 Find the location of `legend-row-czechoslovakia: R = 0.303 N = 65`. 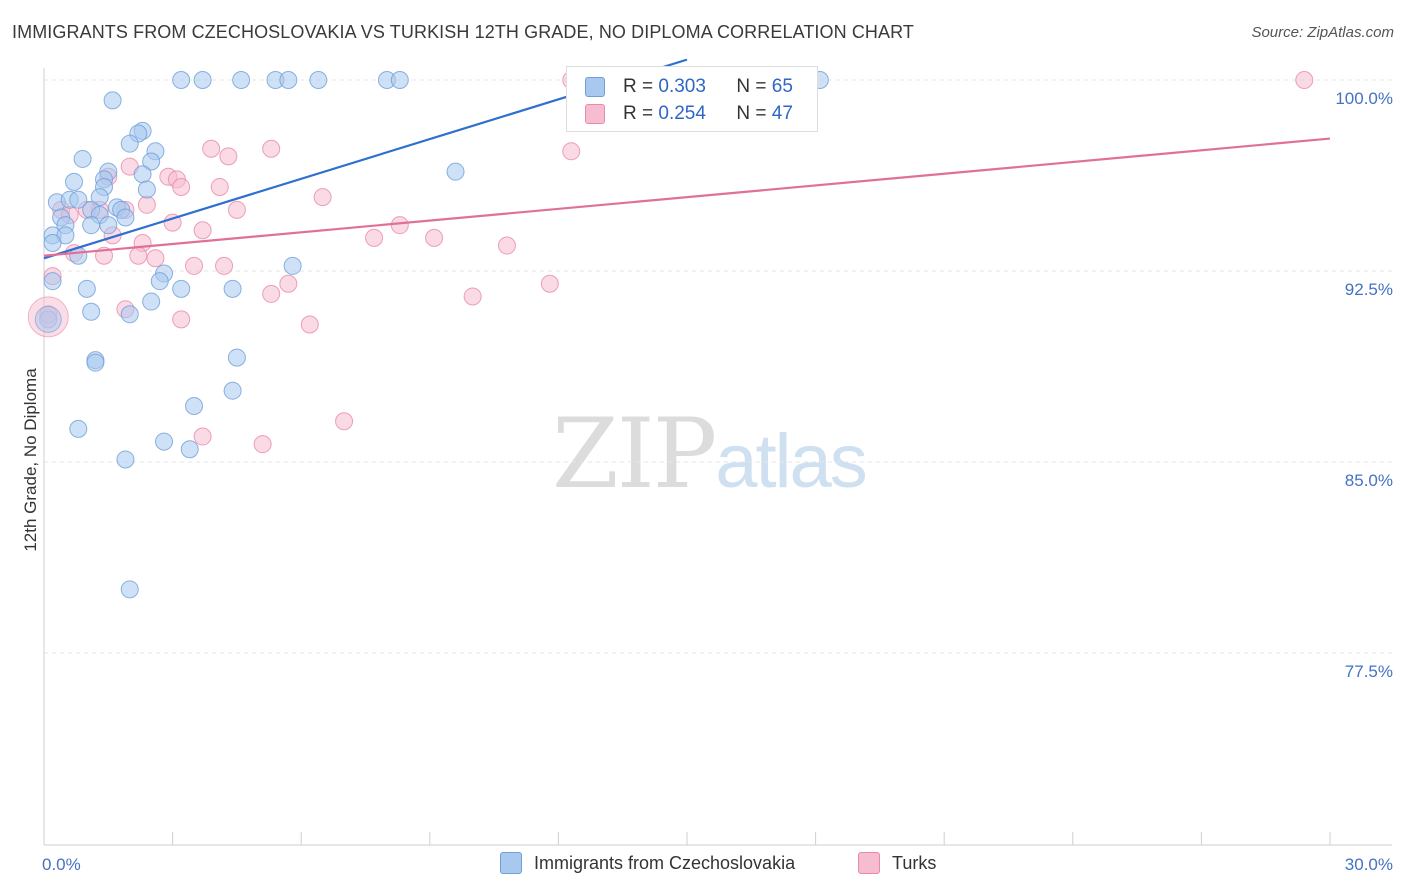

legend-row-czechoslovakia: R = 0.303 N = 65 is located at coordinates (689, 87).